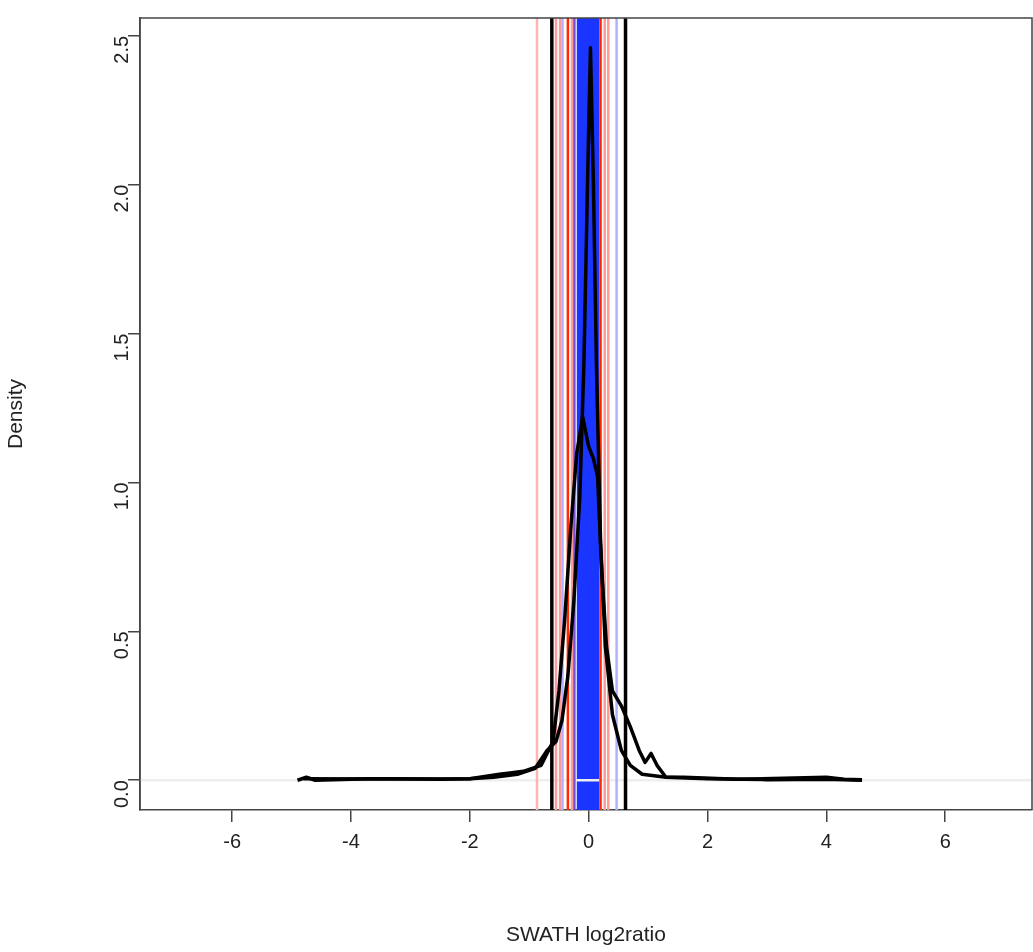 The image size is (1033, 952). I want to click on x-tick-label: 6, so click(945, 840).